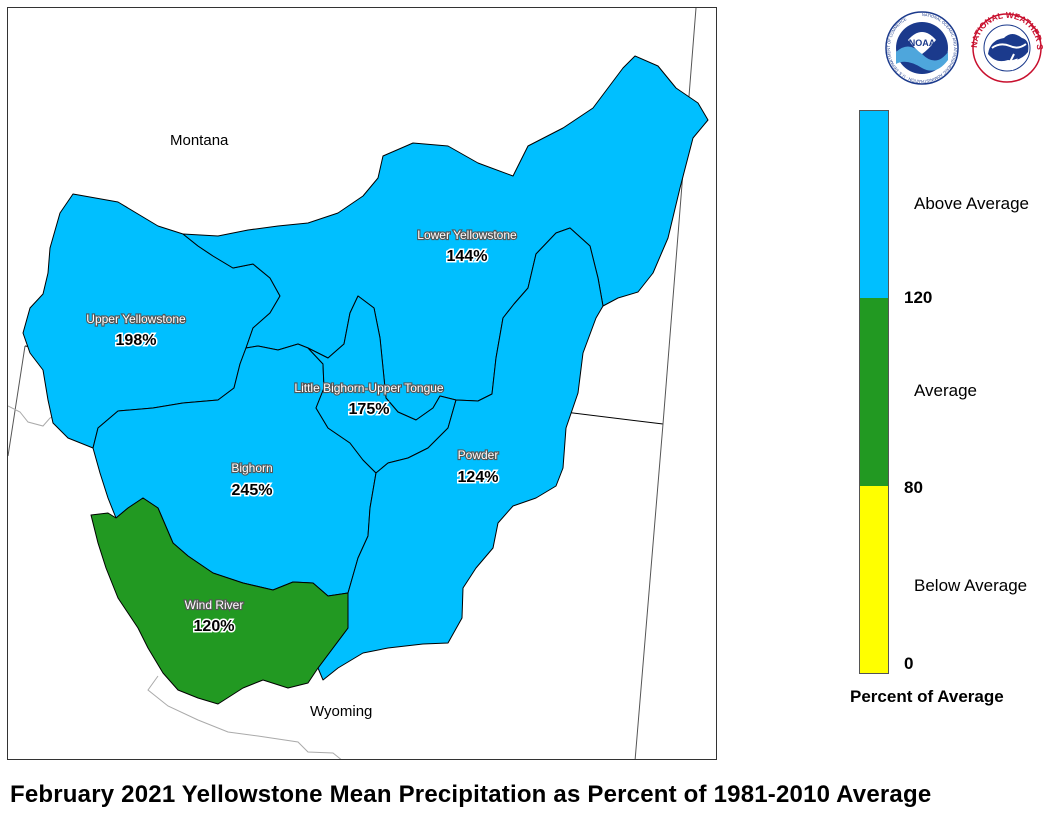 The image size is (1054, 817). Describe the element at coordinates (341, 711) in the screenshot. I see `state-label-wyoming: Wyoming` at that location.